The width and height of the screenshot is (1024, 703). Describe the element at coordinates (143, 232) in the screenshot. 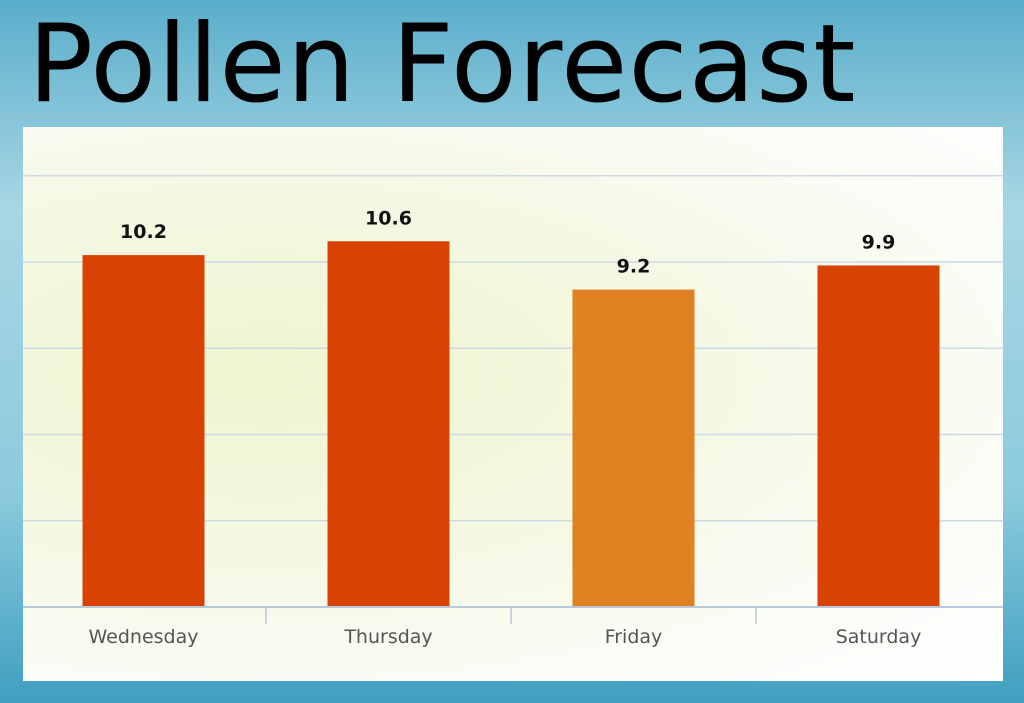

I see `data-label: 10.2` at that location.